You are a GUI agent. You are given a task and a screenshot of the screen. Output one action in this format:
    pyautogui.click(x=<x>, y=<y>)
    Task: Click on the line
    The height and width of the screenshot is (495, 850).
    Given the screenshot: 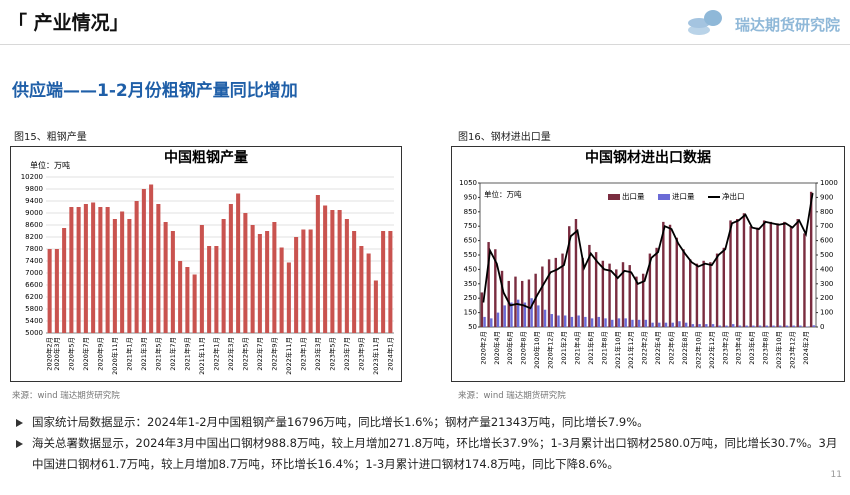 What is the action you would take?
    pyautogui.click(x=648, y=251)
    